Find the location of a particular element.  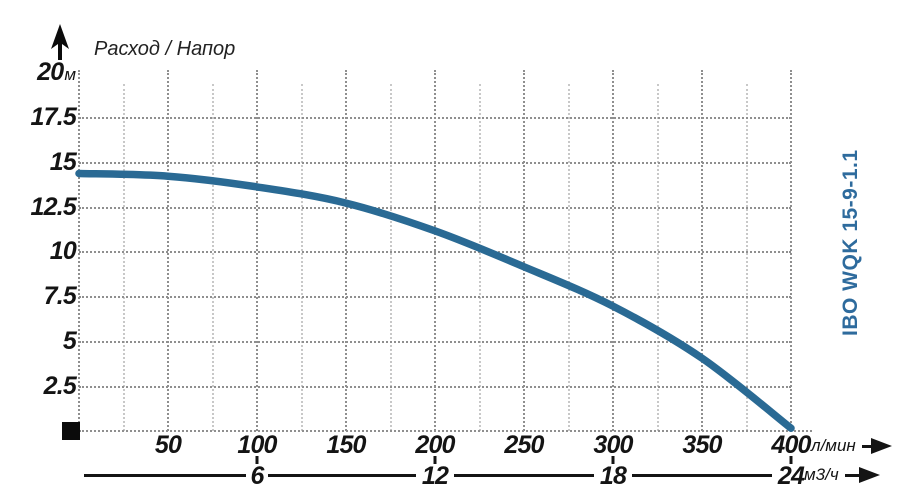

y-tick-label: 2.5 is located at coordinates (38, 385).